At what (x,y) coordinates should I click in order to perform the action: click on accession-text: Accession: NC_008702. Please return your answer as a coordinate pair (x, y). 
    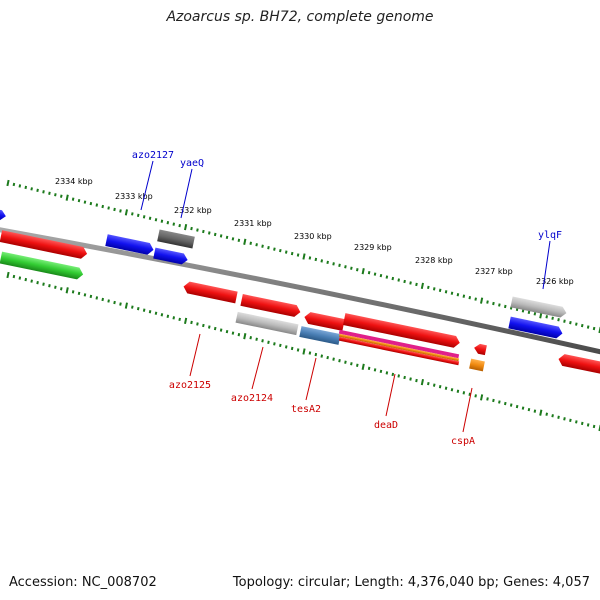
    Looking at the image, I should click on (83, 582).